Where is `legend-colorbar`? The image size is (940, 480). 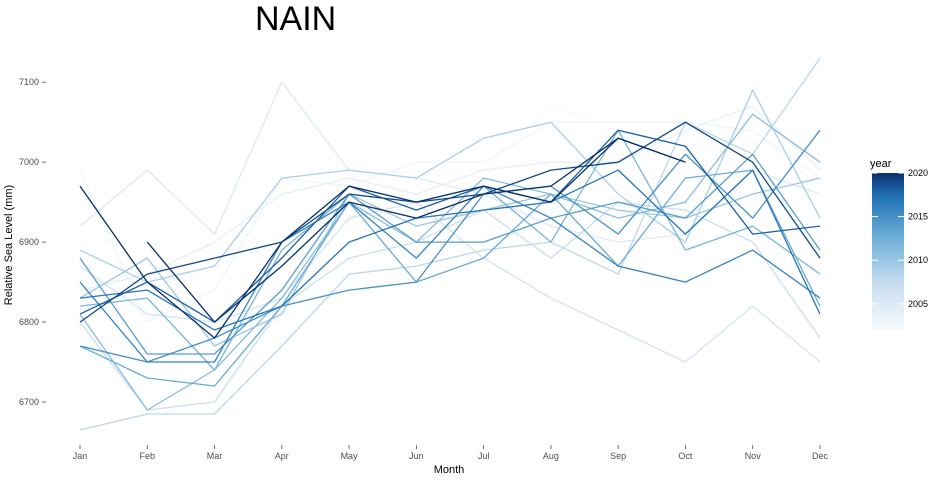
legend-colorbar is located at coordinates (888, 251).